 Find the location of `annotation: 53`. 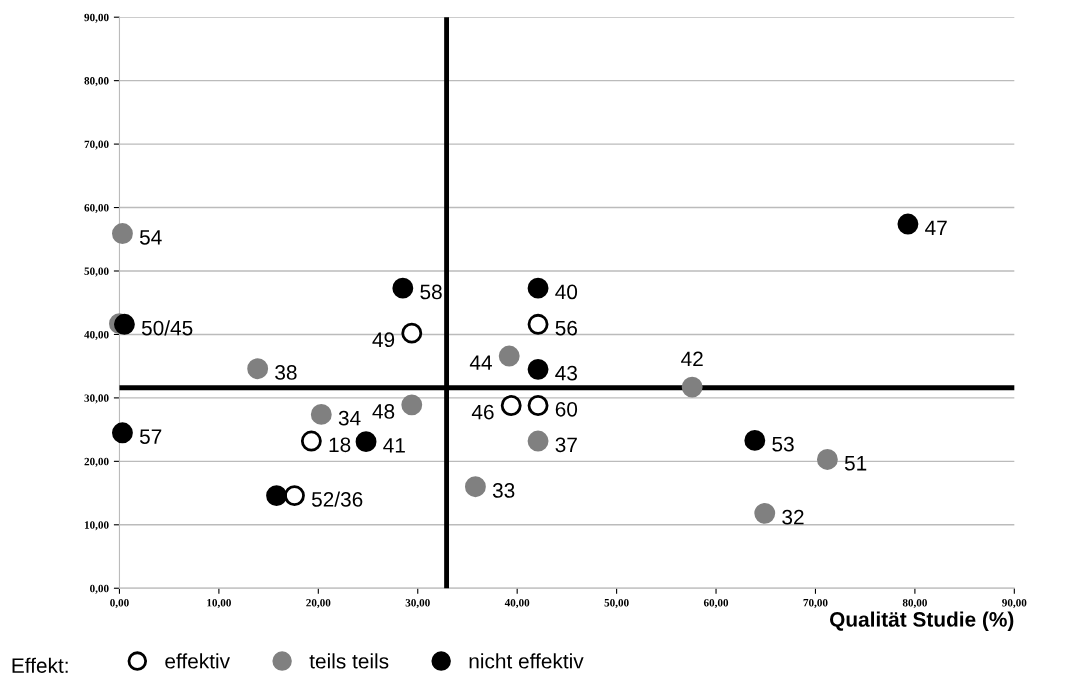

annotation: 53 is located at coordinates (783, 444).